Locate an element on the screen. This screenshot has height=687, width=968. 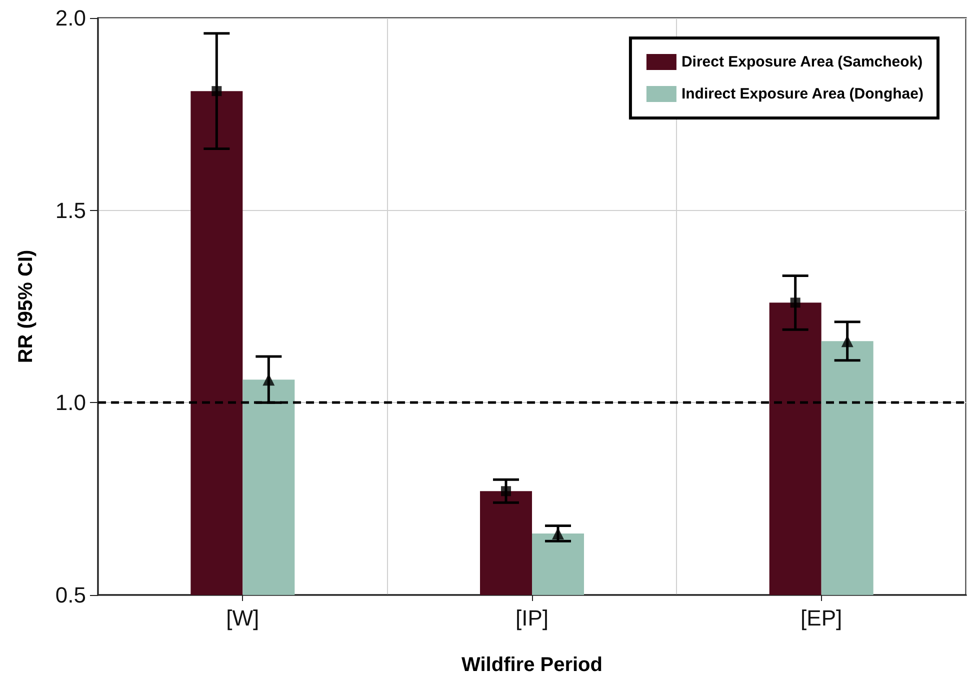
y-tick-label: 0.5 is located at coordinates (70, 595).